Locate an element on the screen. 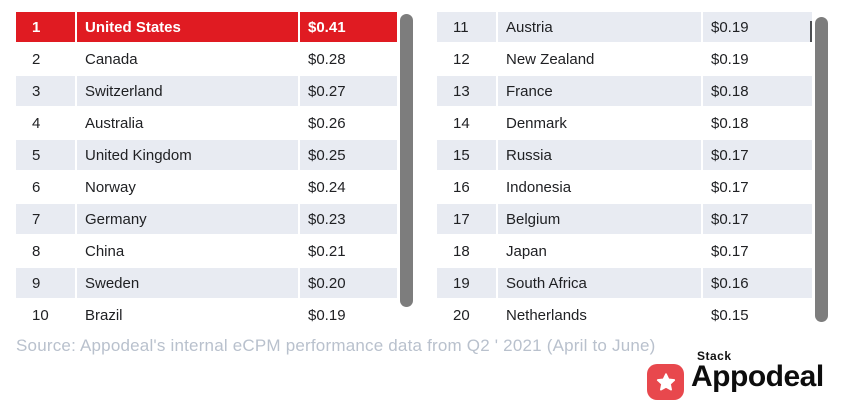 This screenshot has width=841, height=407. rank-cell: 12 is located at coordinates (466, 59).